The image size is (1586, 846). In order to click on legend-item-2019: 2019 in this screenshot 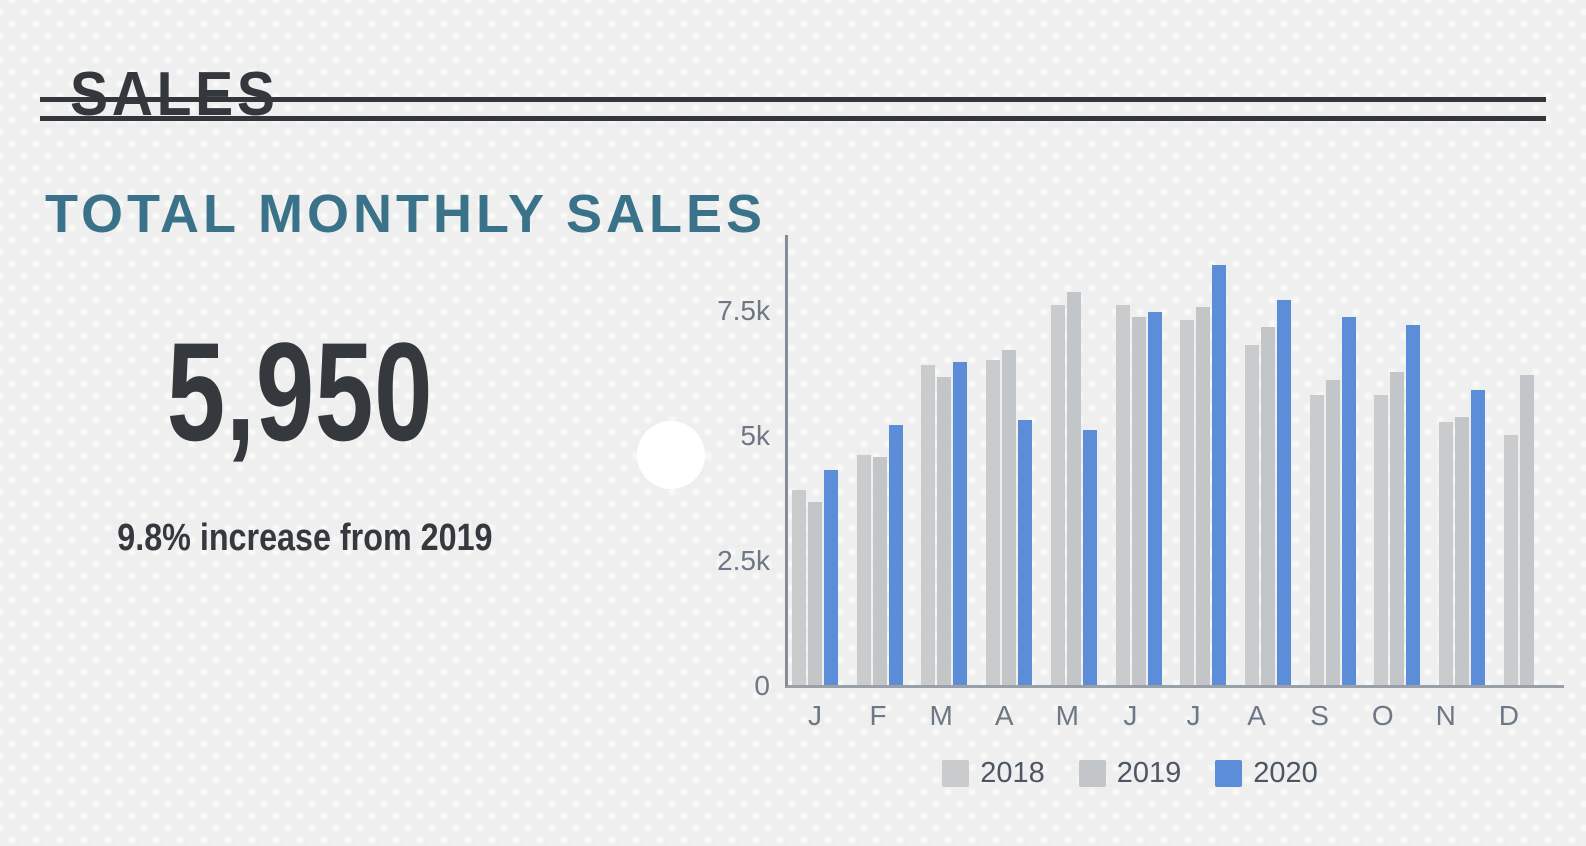, I will do `click(1130, 773)`.